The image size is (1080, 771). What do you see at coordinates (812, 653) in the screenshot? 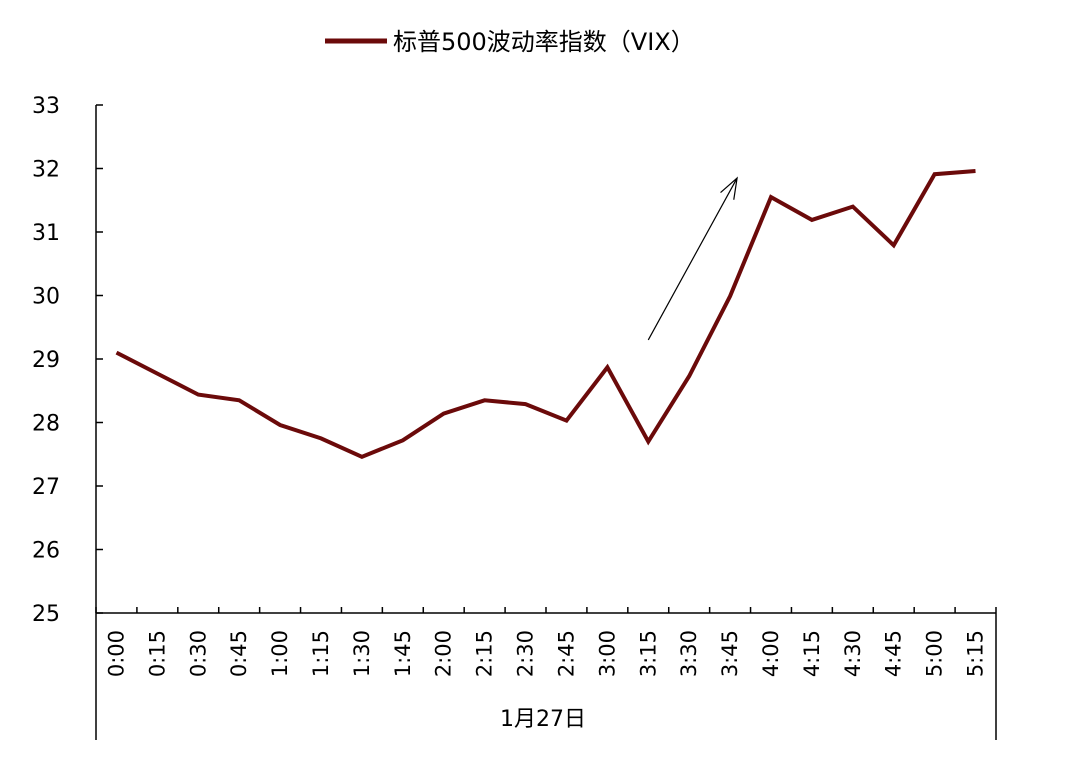
I see `x-tick-label: 4:15` at bounding box center [812, 653].